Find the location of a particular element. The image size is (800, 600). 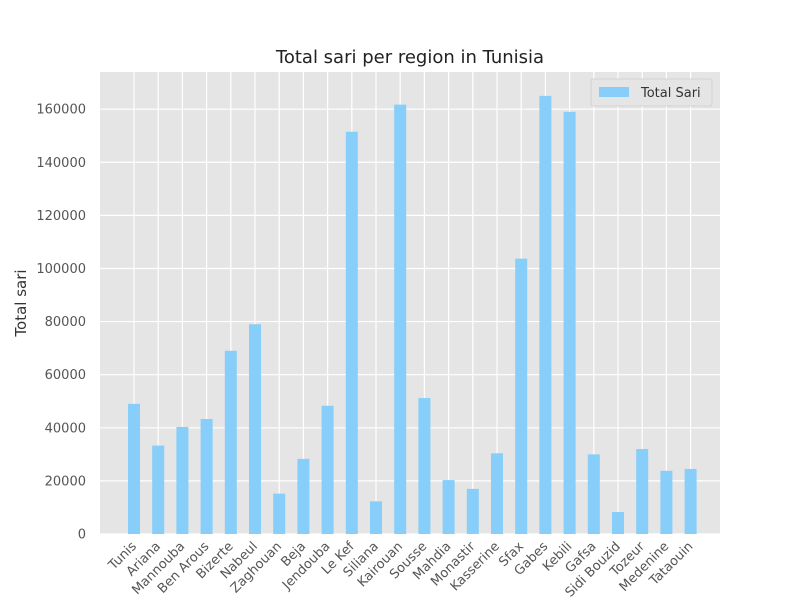

y-tick-label: 160000 is located at coordinates (61, 110).